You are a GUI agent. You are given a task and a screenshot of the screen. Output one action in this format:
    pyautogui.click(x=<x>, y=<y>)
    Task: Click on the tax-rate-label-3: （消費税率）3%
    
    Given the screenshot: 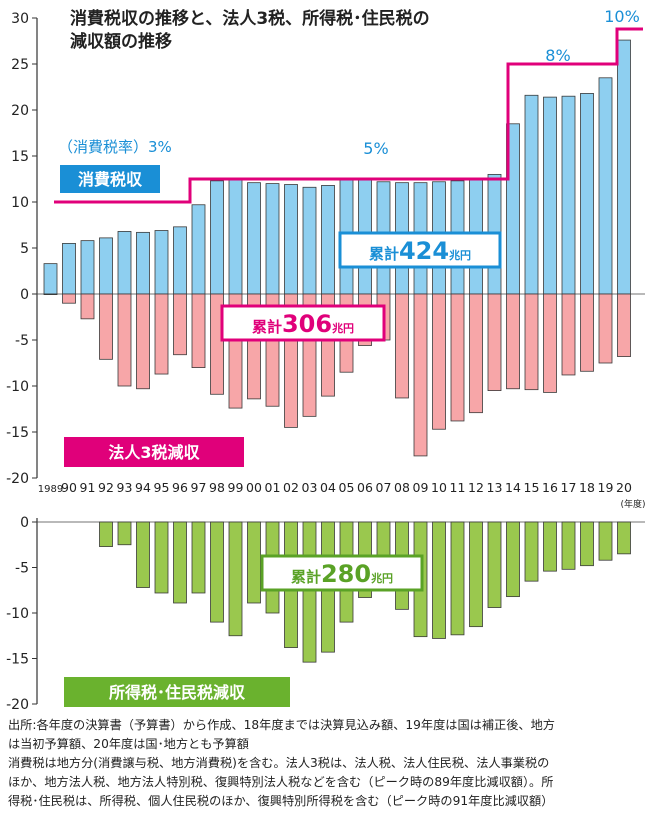 What is the action you would take?
    pyautogui.click(x=115, y=147)
    